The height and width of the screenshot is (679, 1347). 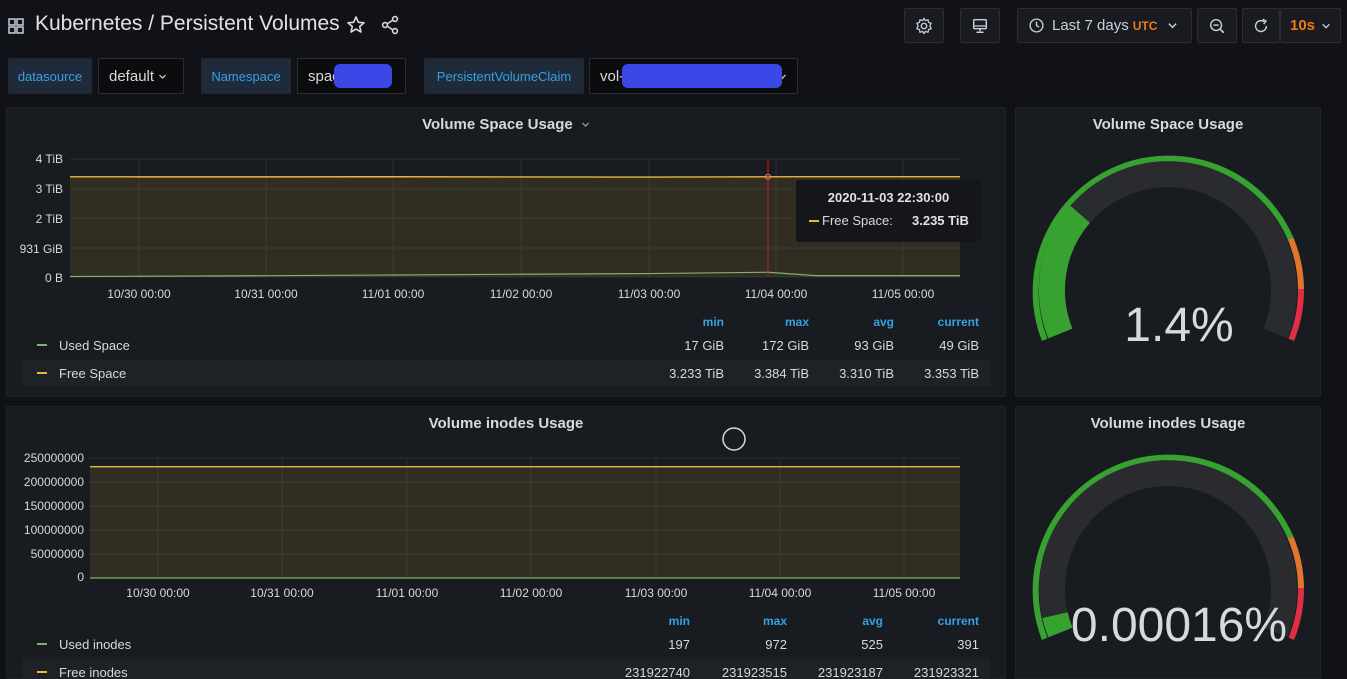 I want to click on time-range-picker: Last 7 days UTC, so click(x=1104, y=25).